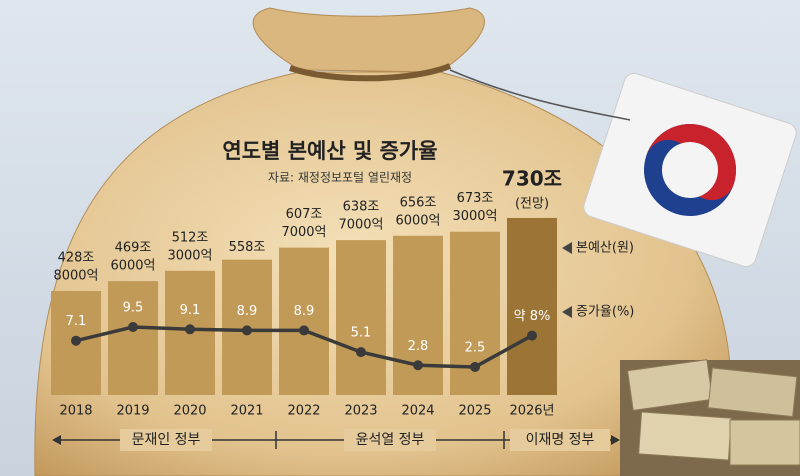 The image size is (800, 476). What do you see at coordinates (133, 248) in the screenshot?
I see `value-label: 469조` at bounding box center [133, 248].